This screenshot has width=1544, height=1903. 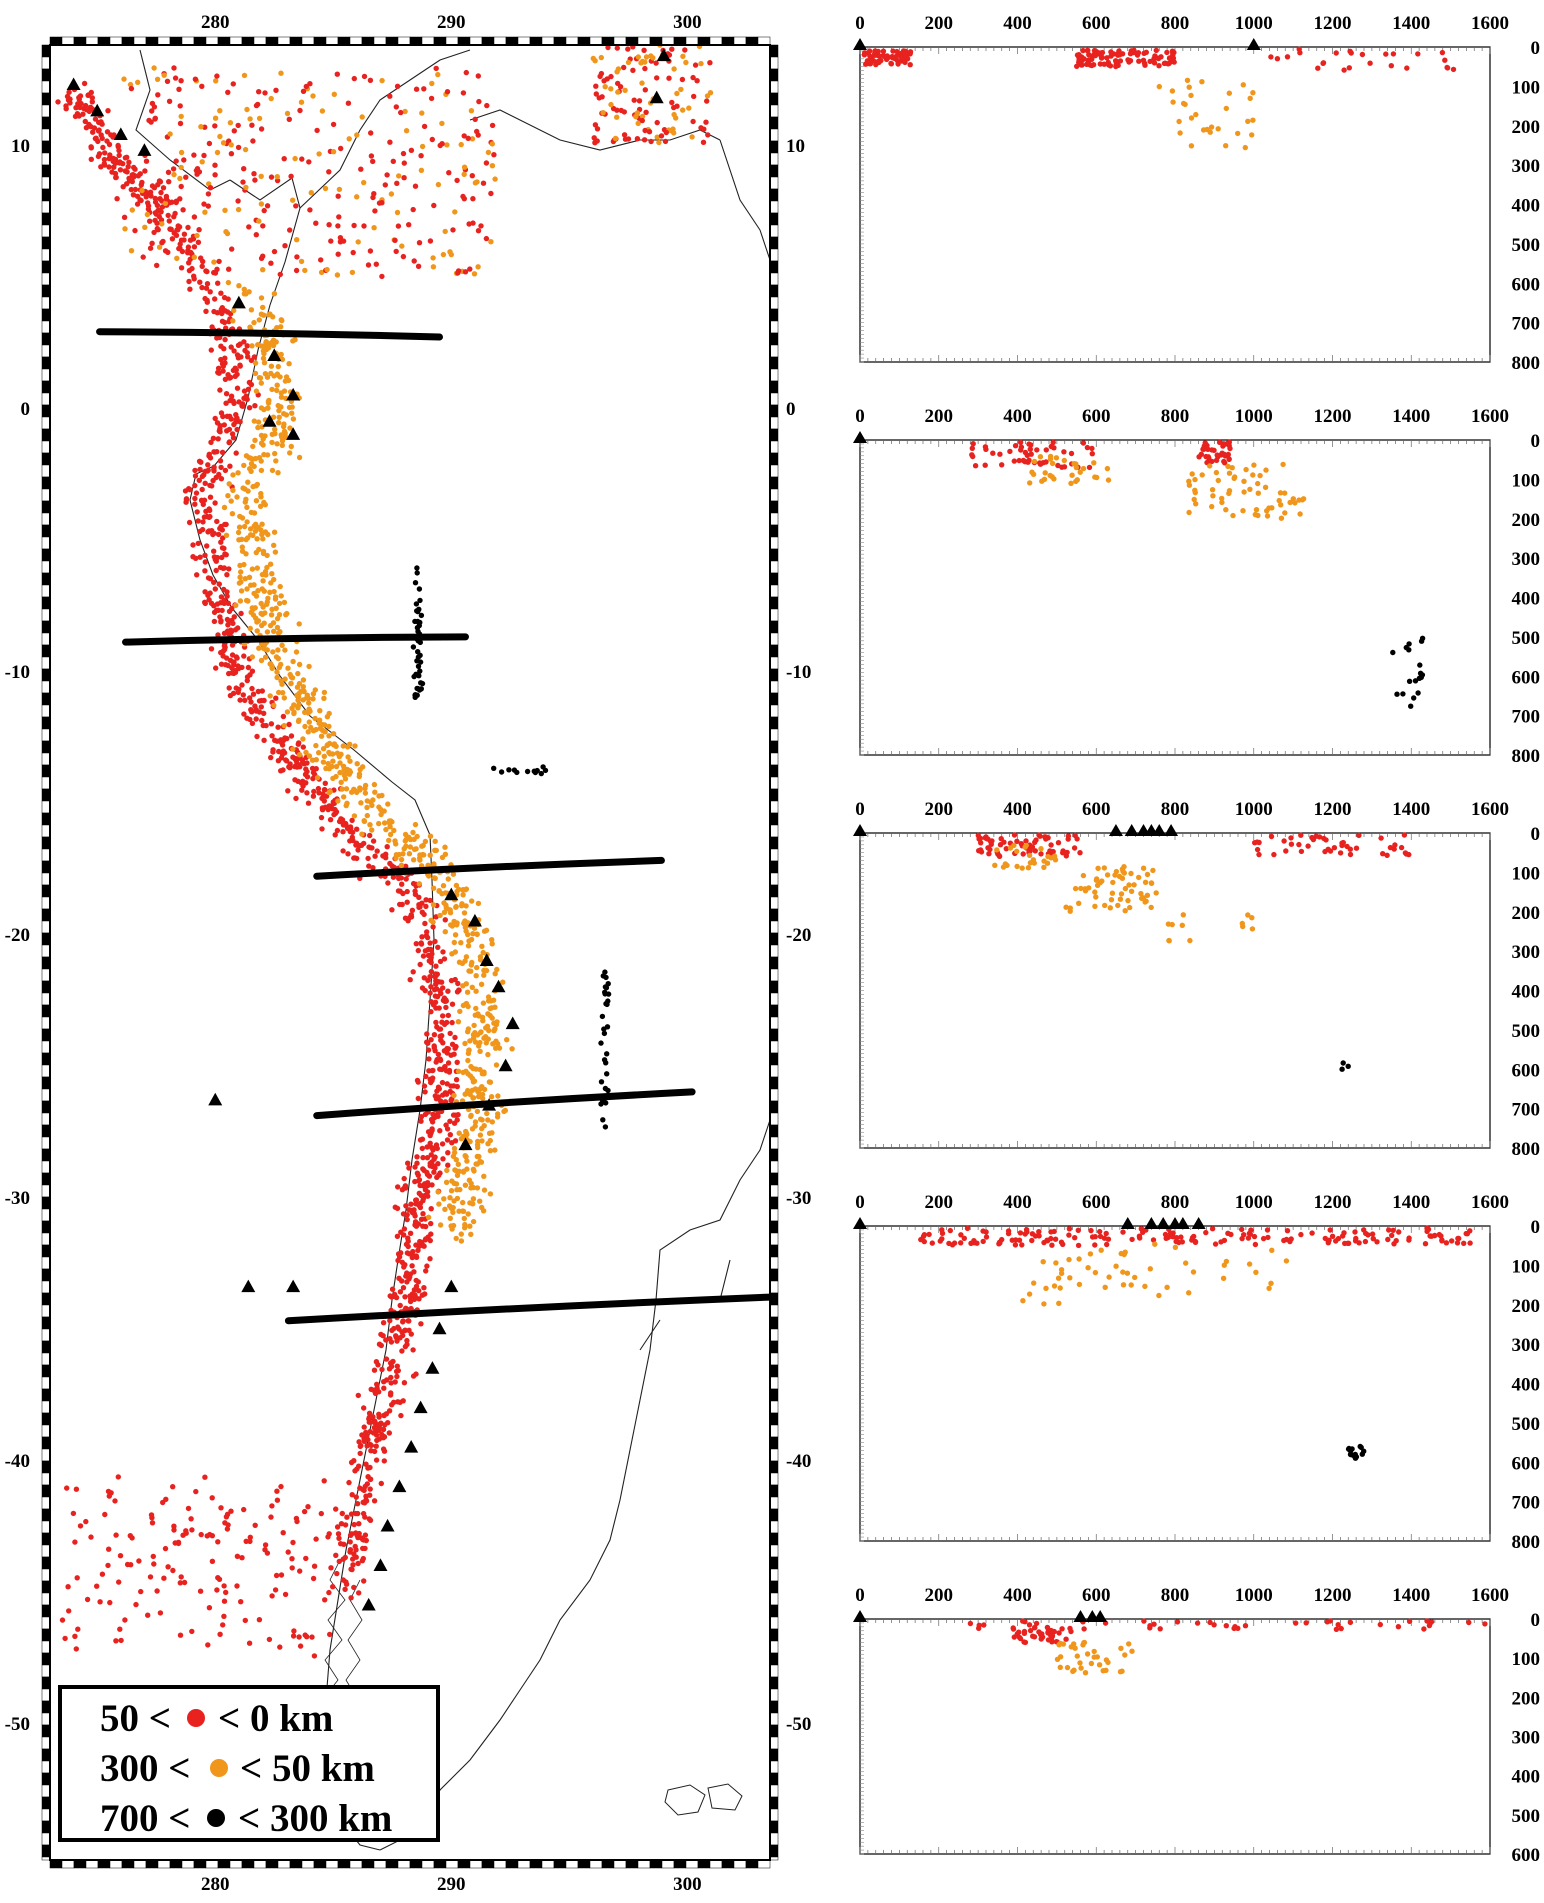 What do you see at coordinates (687, 1884) in the screenshot?
I see `lon-tick-label-bottom: 300` at bounding box center [687, 1884].